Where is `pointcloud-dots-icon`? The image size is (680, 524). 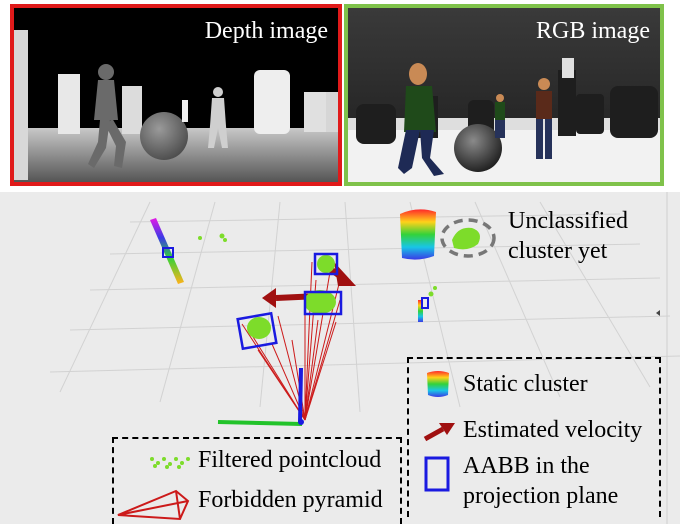 pointcloud-dots-icon is located at coordinates (170, 463).